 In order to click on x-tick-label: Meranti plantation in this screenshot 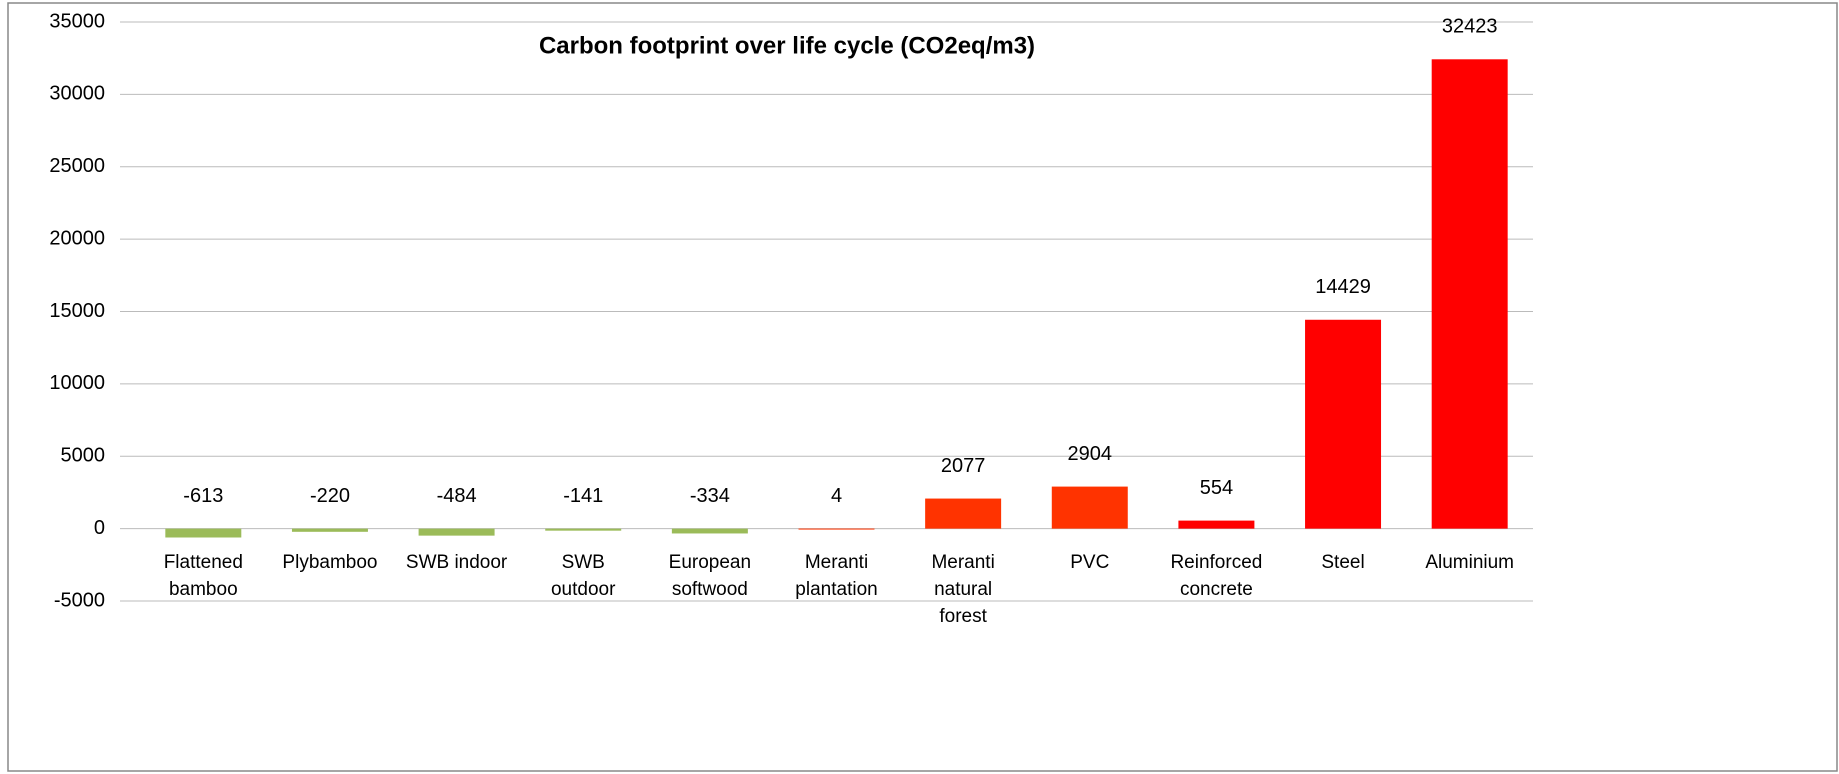, I will do `click(836, 575)`.